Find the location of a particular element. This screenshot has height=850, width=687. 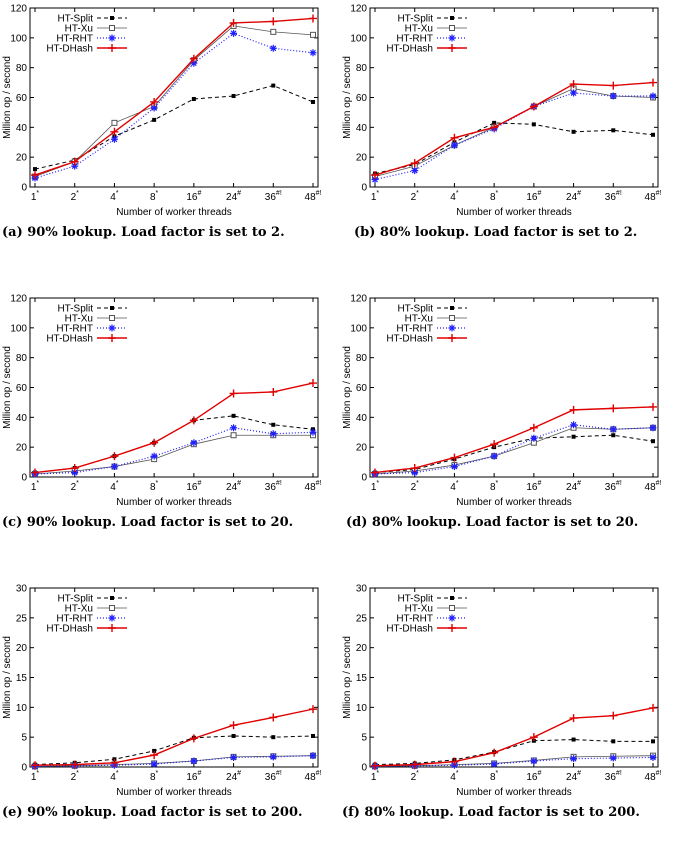

x-tick-label: 4* is located at coordinates (114, 486).